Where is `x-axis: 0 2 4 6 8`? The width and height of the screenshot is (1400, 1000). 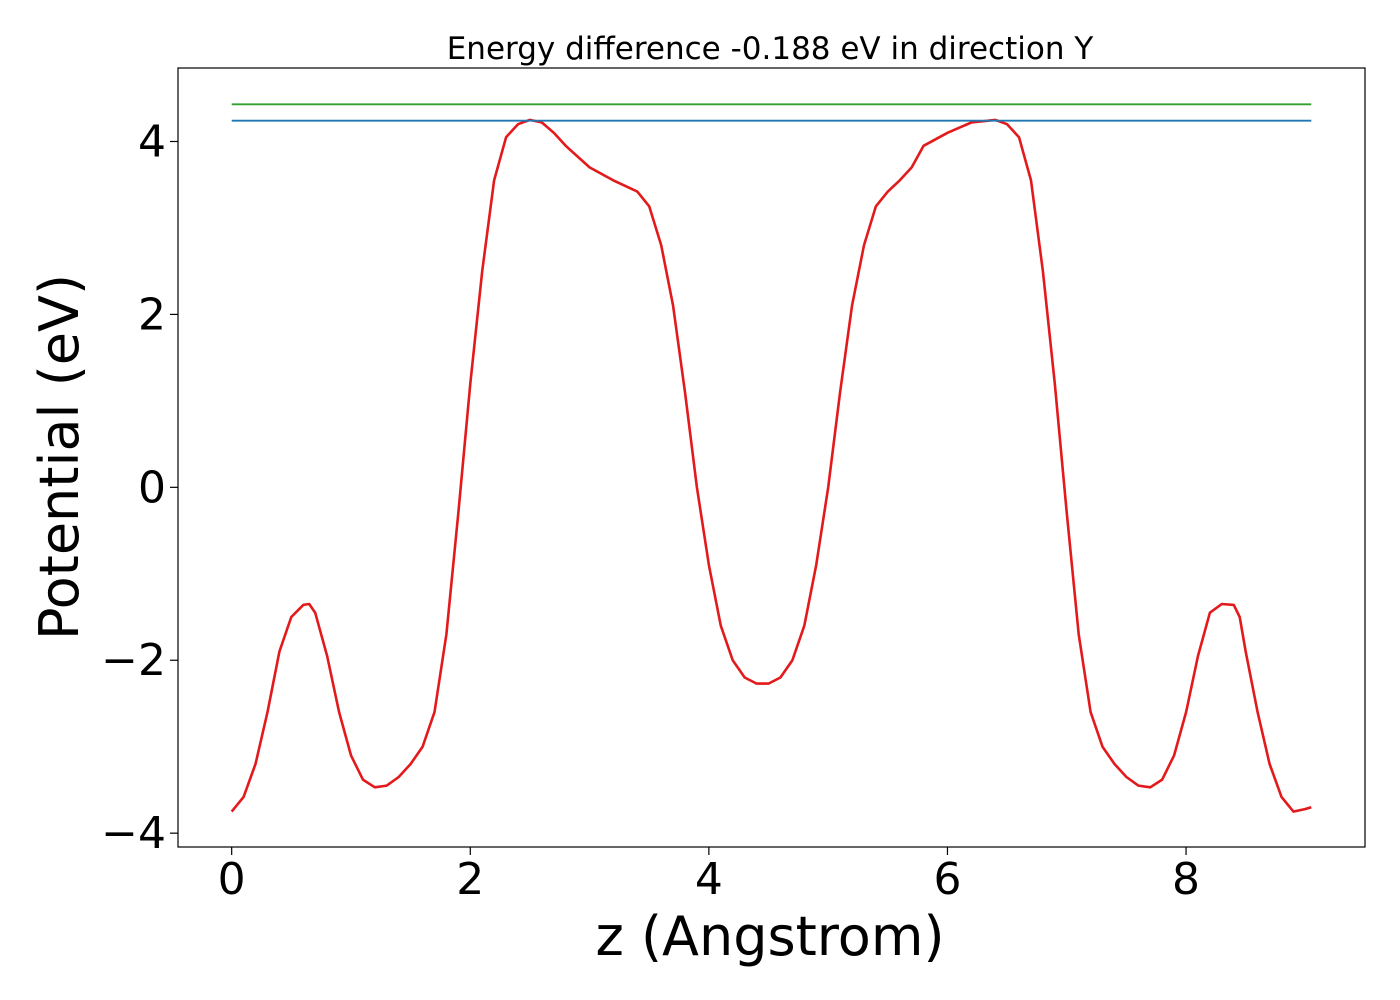
x-axis: 0 2 4 6 8 is located at coordinates (709, 876).